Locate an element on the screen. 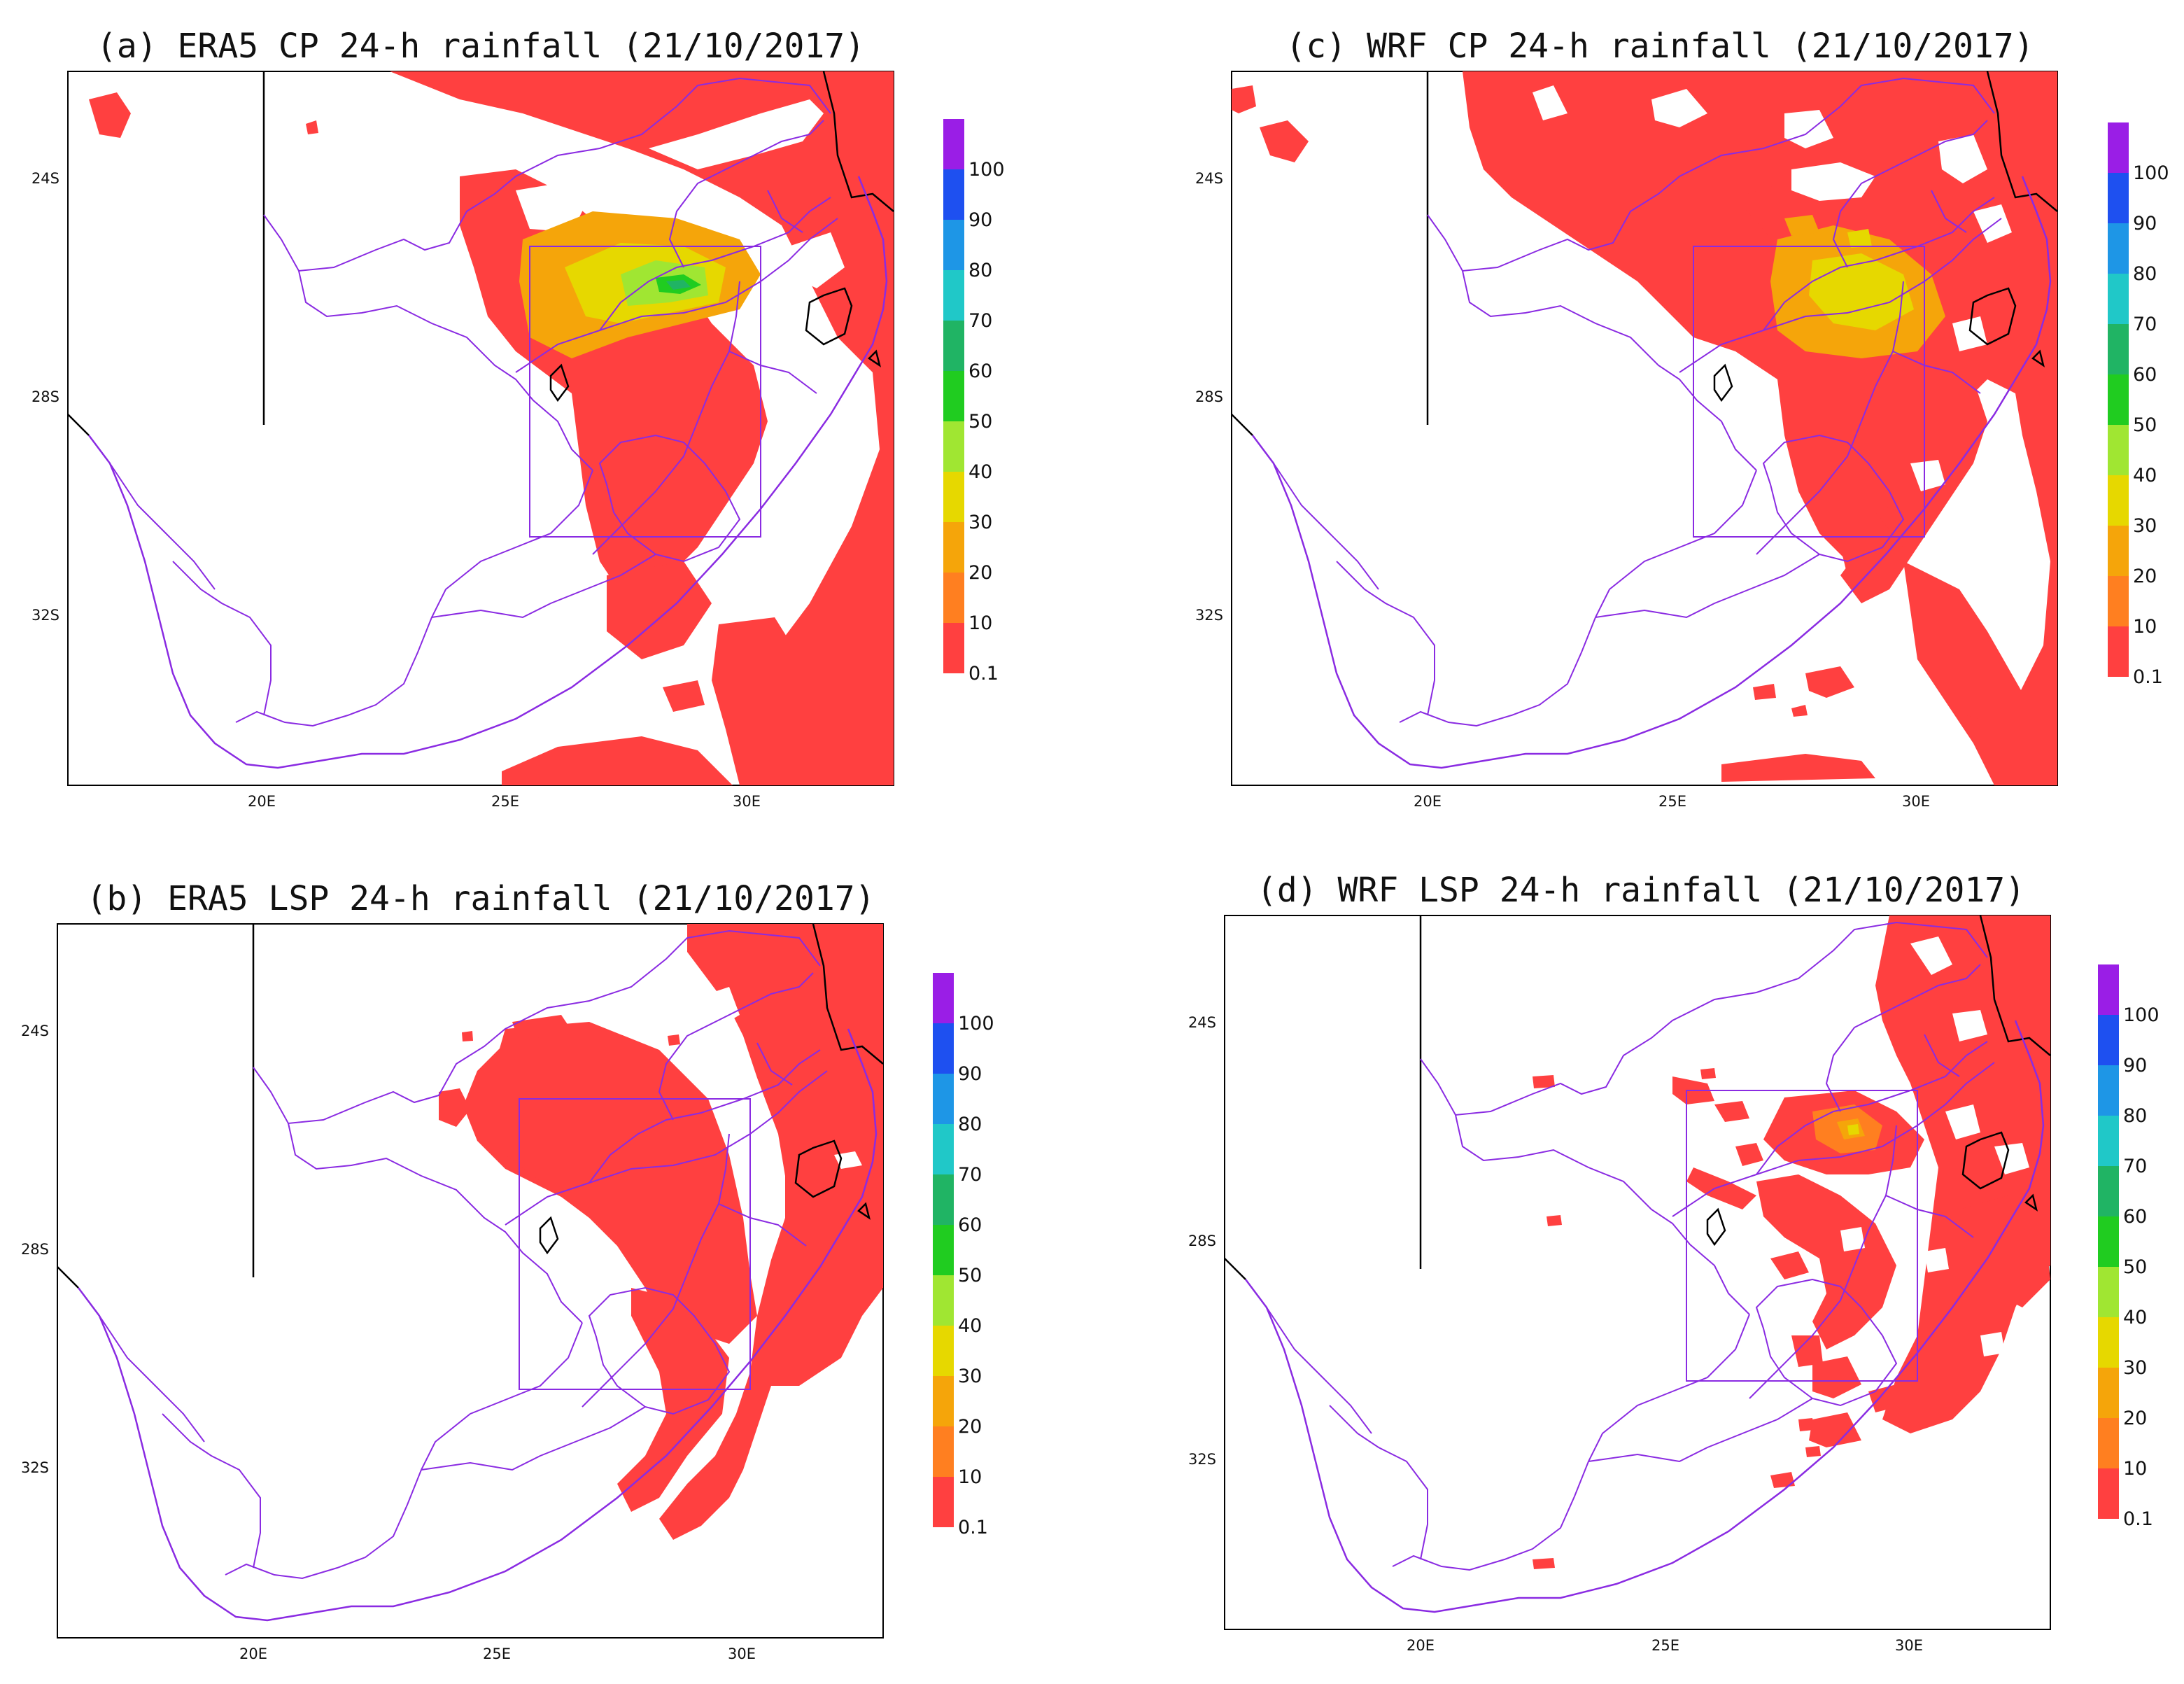 This screenshot has height=1684, width=2184. panel-title: (d) WRF LSP 24-h rainfall (21/10/2017) is located at coordinates (1641, 890).